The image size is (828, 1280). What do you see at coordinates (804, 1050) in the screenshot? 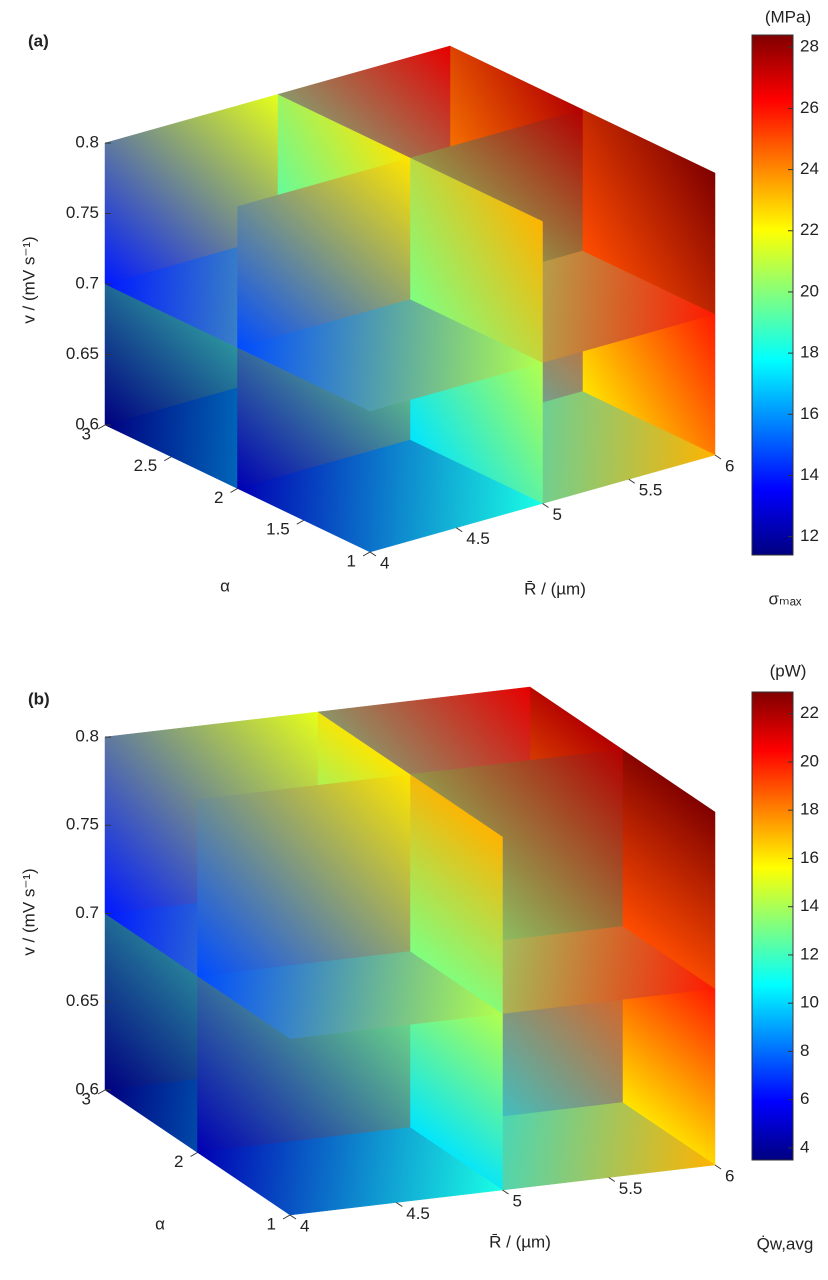
I see `colorbar-tick-label: 8` at bounding box center [804, 1050].